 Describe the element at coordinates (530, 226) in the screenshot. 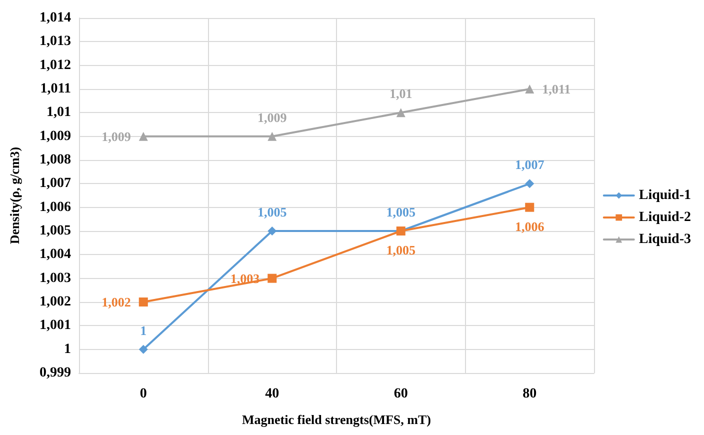

I see `data-label: 1,006` at that location.